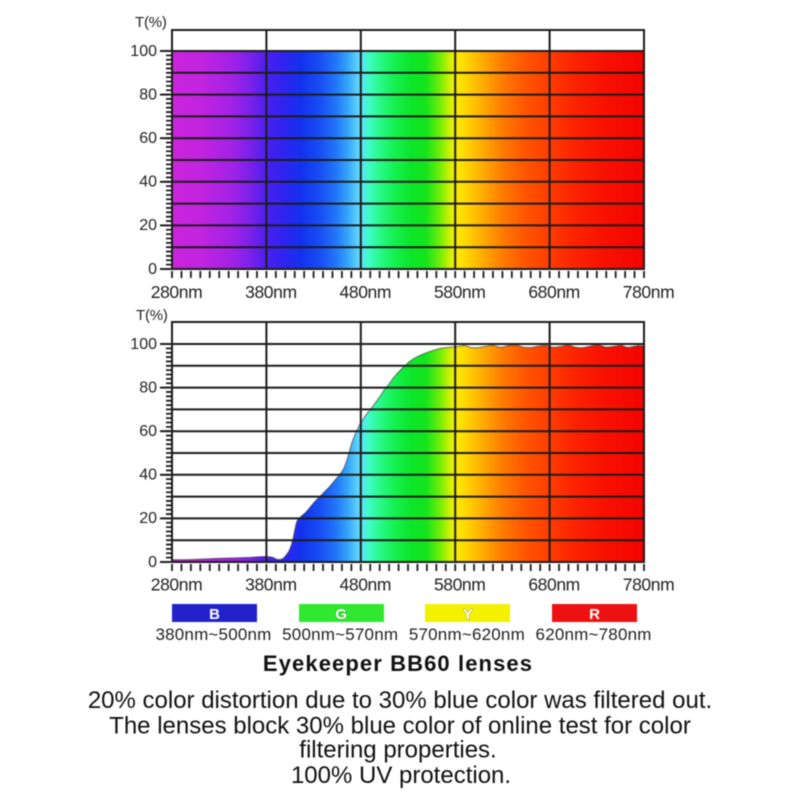 This screenshot has height=800, width=800. What do you see at coordinates (397, 750) in the screenshot?
I see `svg-text: filtering properties.` at bounding box center [397, 750].